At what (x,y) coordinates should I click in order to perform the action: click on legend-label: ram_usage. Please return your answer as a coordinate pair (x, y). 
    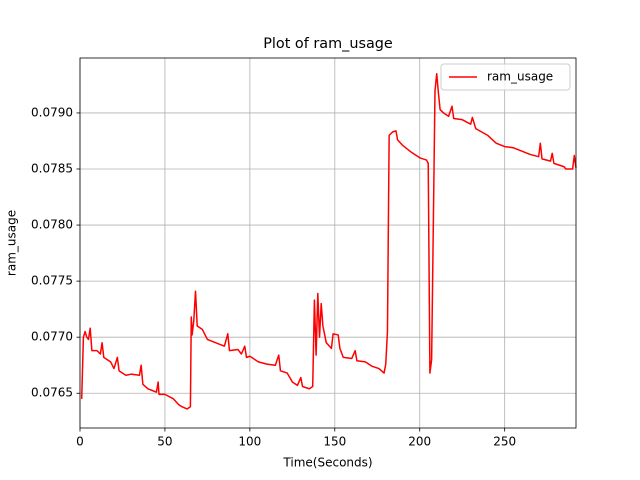
    Looking at the image, I should click on (520, 77).